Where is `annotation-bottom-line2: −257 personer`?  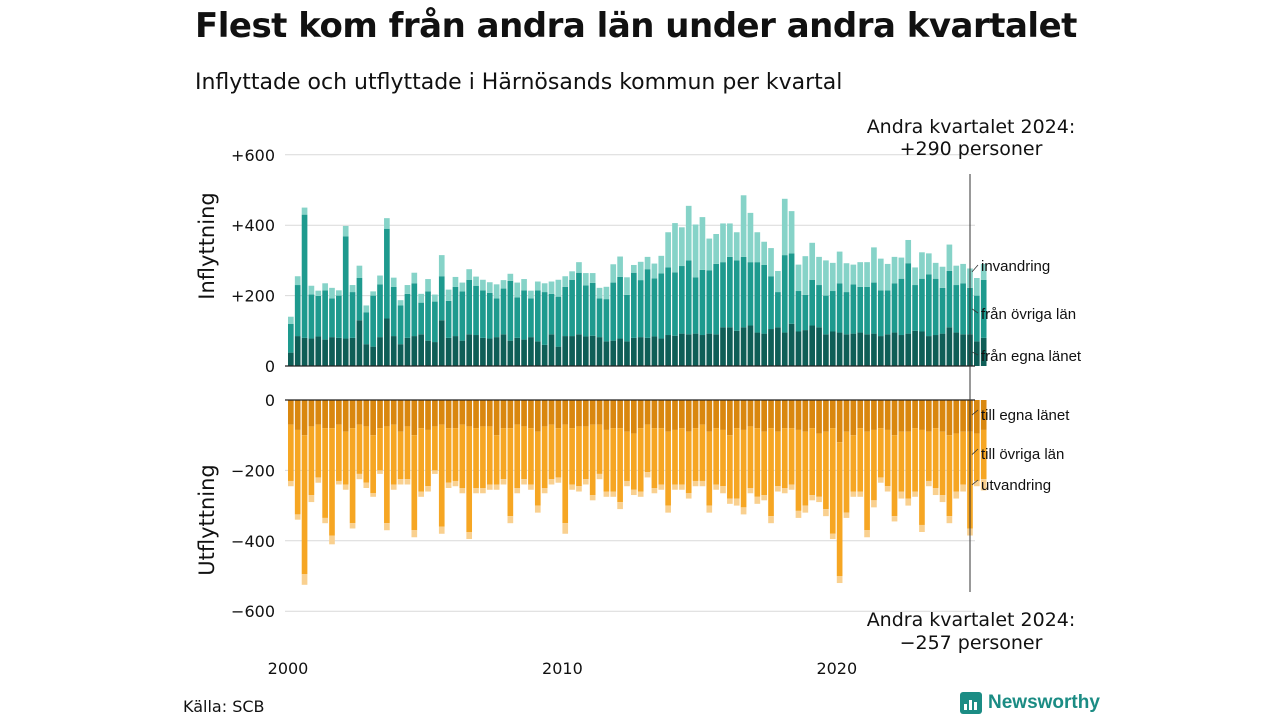 annotation-bottom-line2: −257 personer is located at coordinates (971, 643).